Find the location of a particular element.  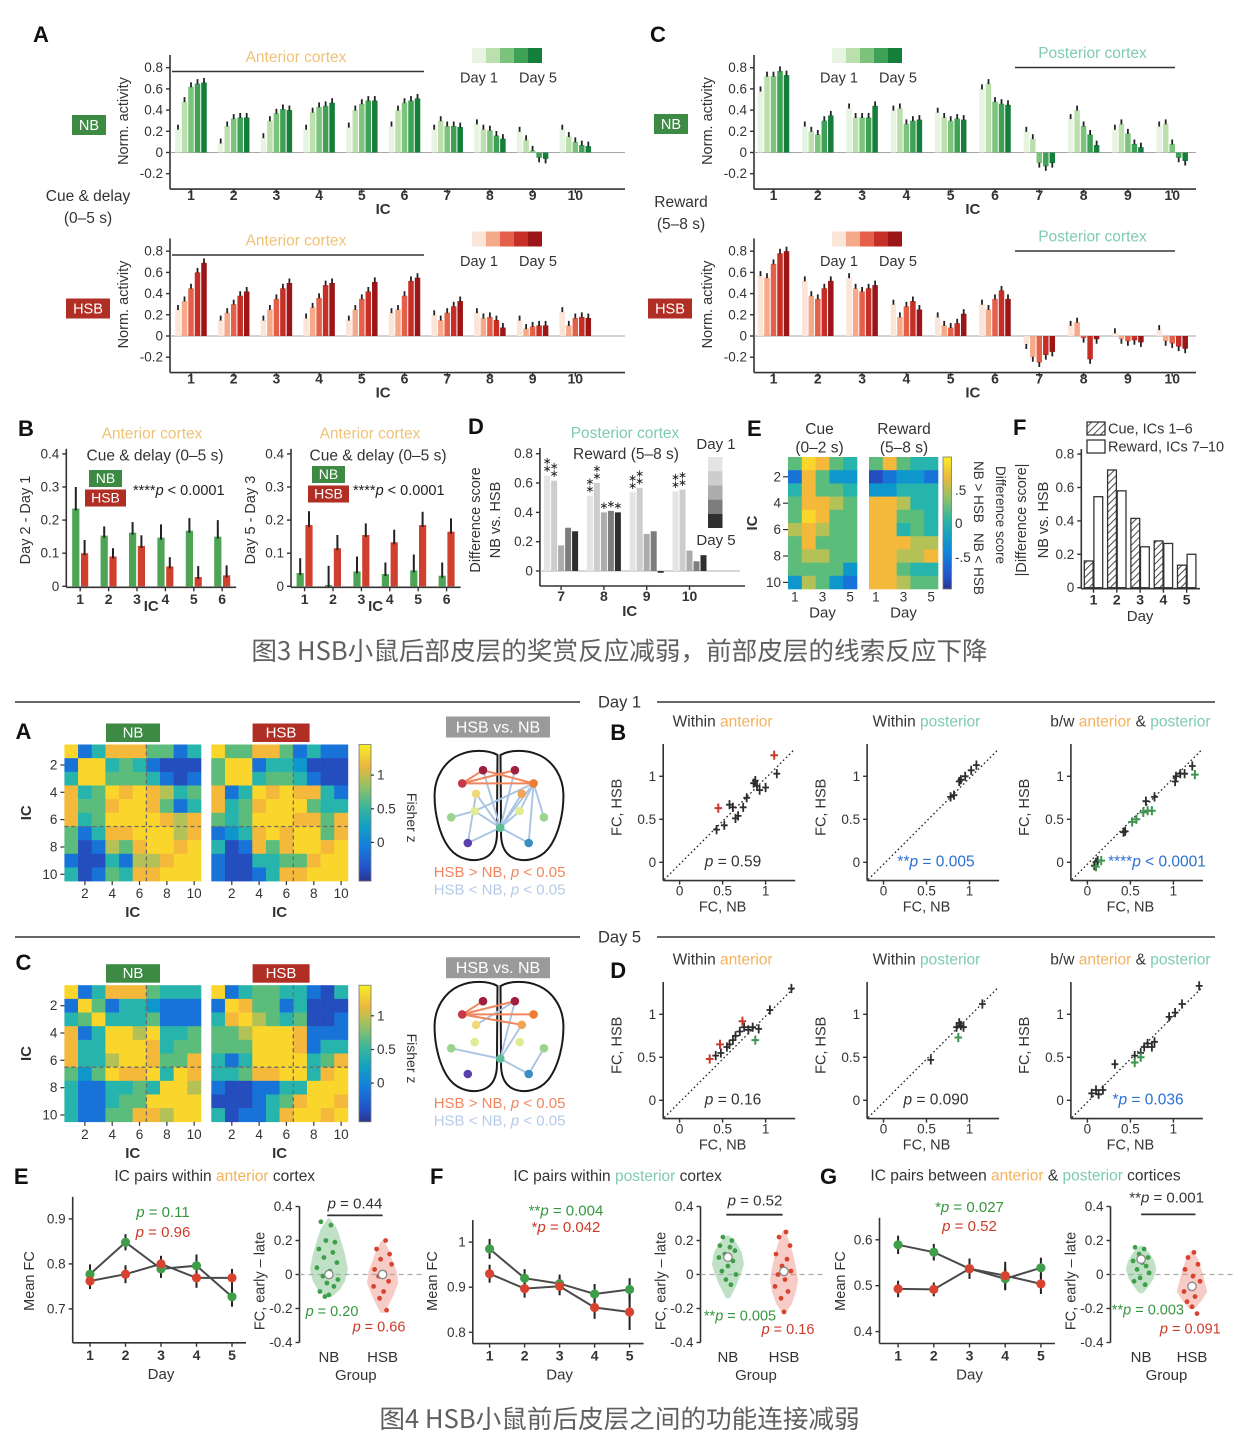

svg-text: Difference score is located at coordinates (1000, 515).